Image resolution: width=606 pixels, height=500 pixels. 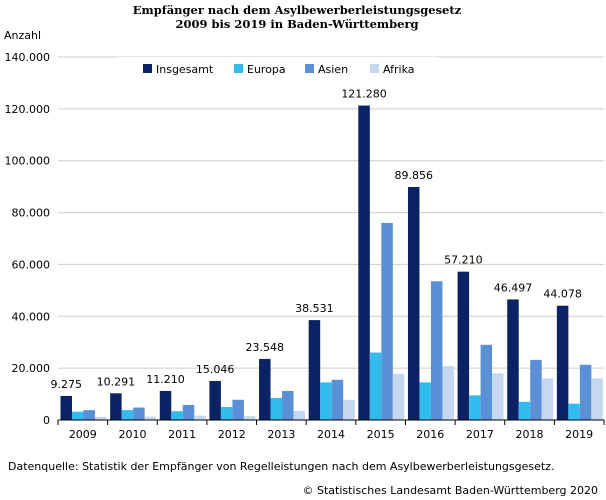 I want to click on x-tick-label: 2012, so click(x=232, y=434).